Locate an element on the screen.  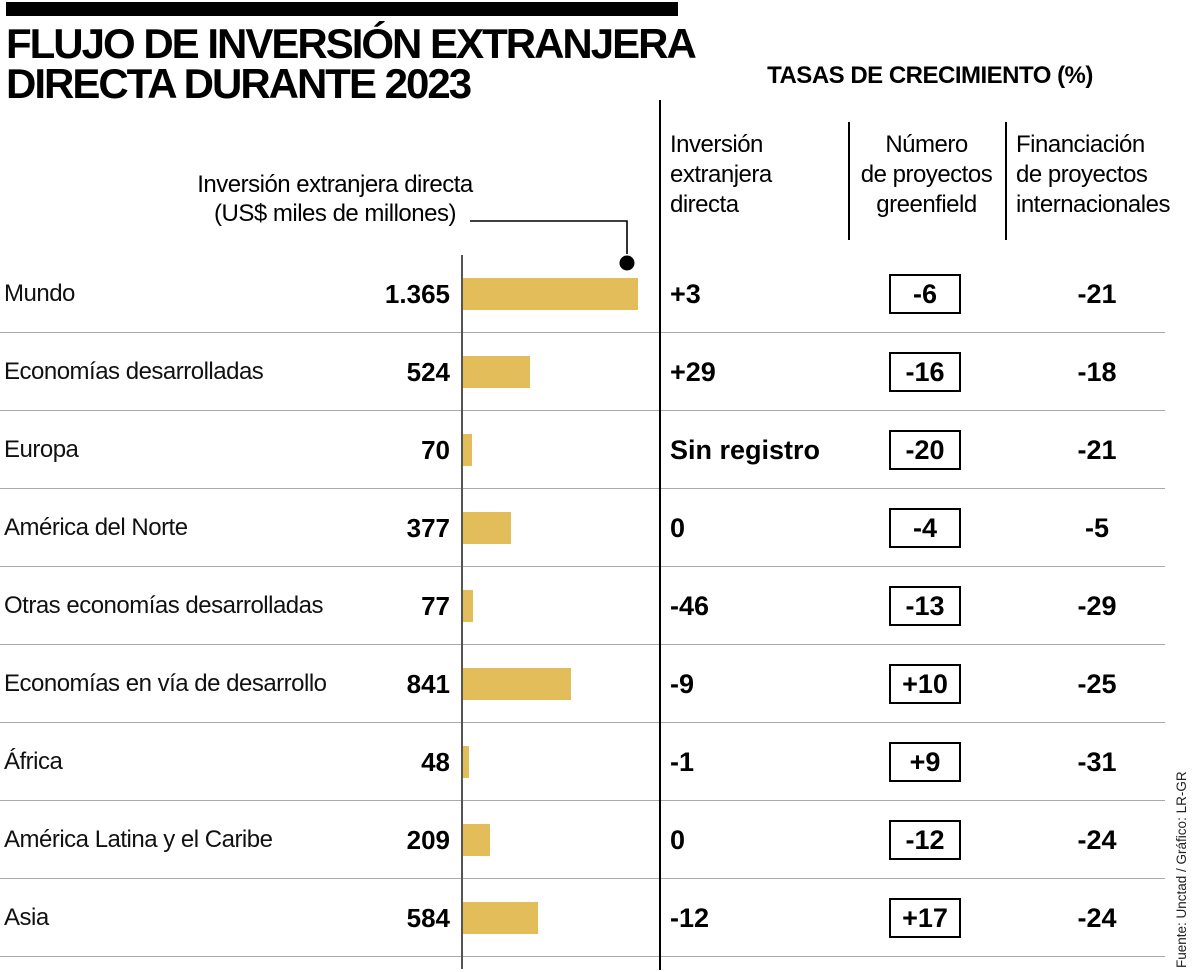
vertical-divider is located at coordinates (660, 535).